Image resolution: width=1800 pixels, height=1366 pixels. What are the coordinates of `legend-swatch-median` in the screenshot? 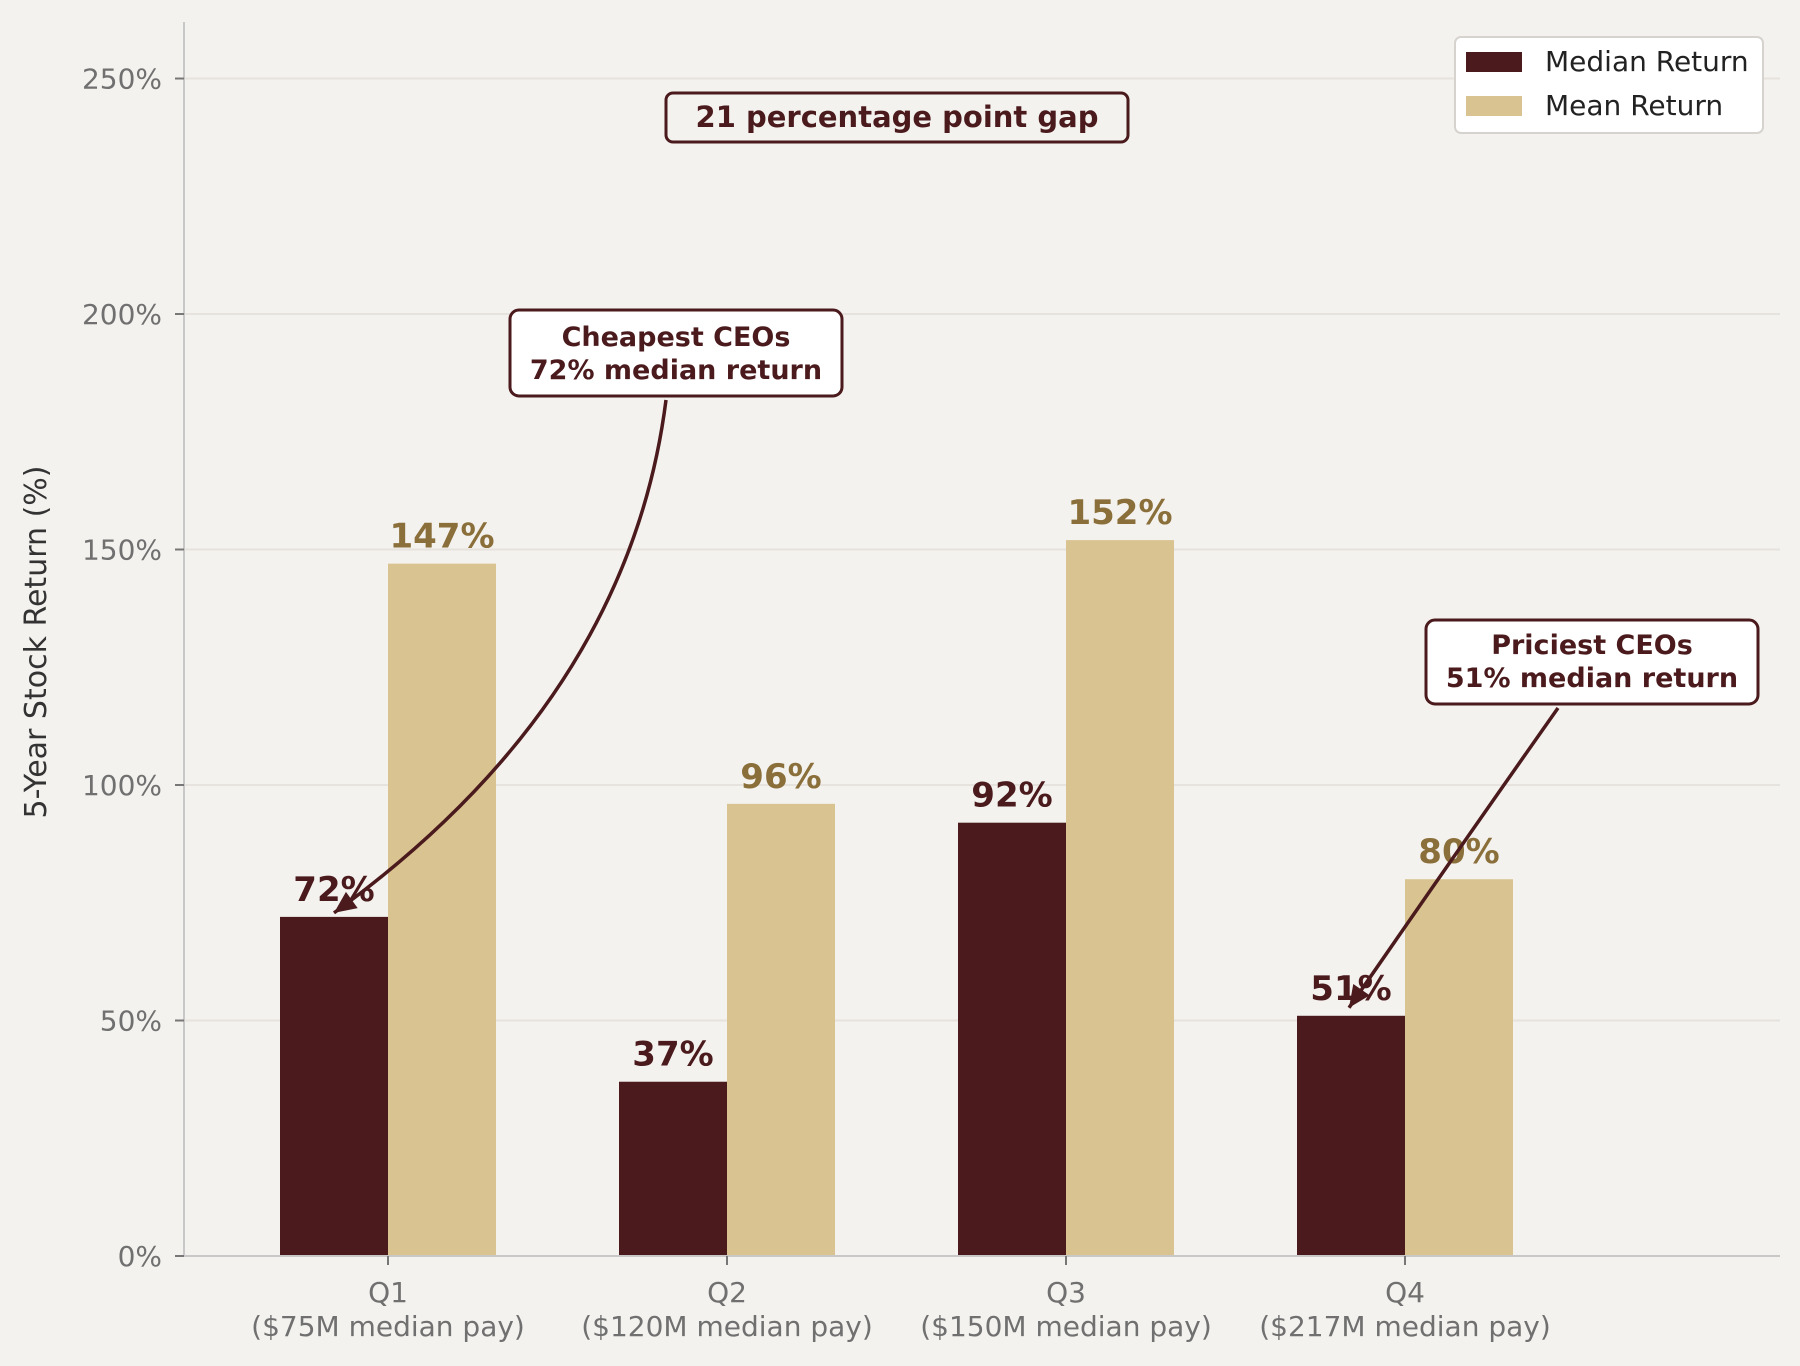 It's located at (1494, 62).